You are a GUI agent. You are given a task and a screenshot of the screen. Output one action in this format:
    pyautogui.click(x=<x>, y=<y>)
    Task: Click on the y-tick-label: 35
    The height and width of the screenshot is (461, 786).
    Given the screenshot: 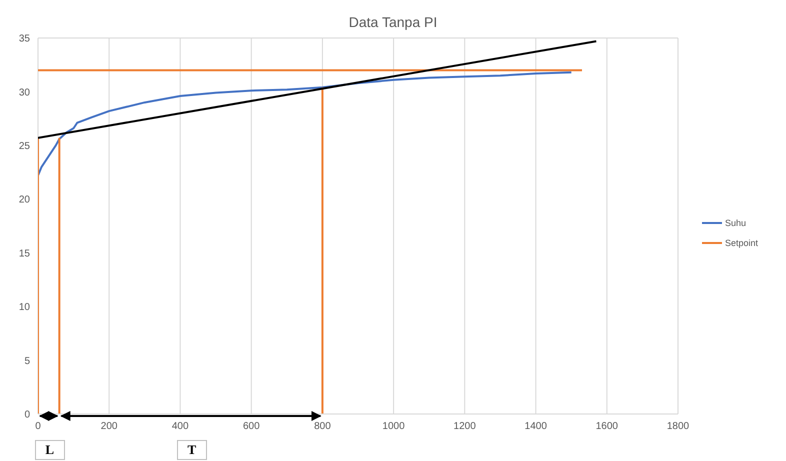 What is the action you would take?
    pyautogui.click(x=24, y=39)
    